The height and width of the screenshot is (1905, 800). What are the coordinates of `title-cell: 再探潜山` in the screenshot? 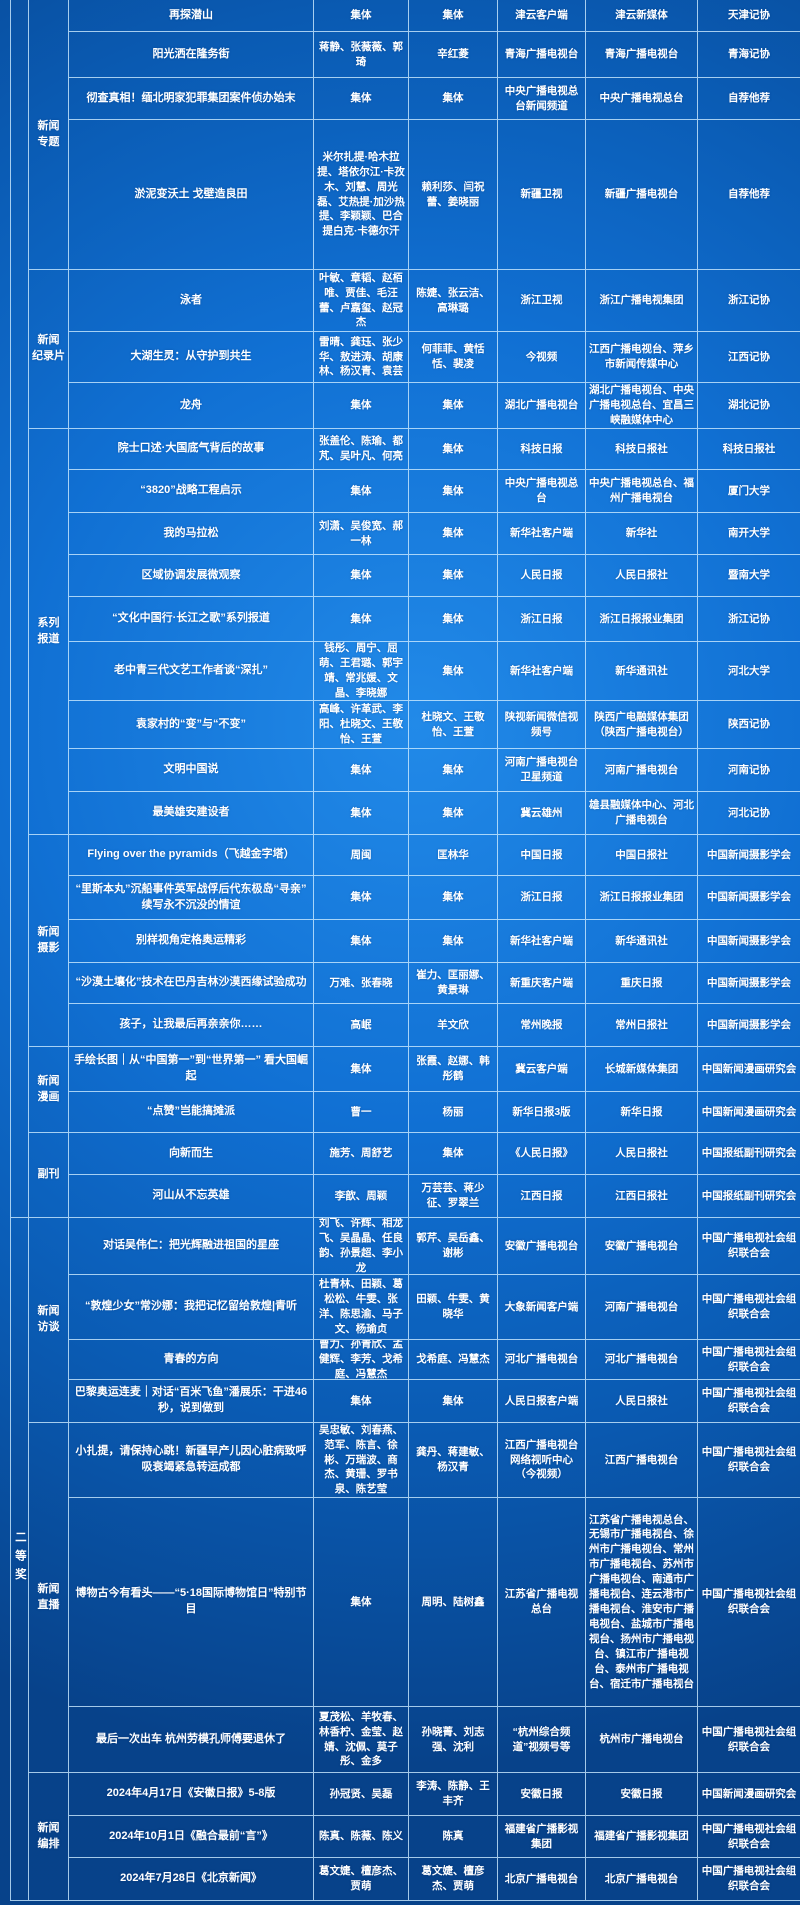 It's located at (191, 16).